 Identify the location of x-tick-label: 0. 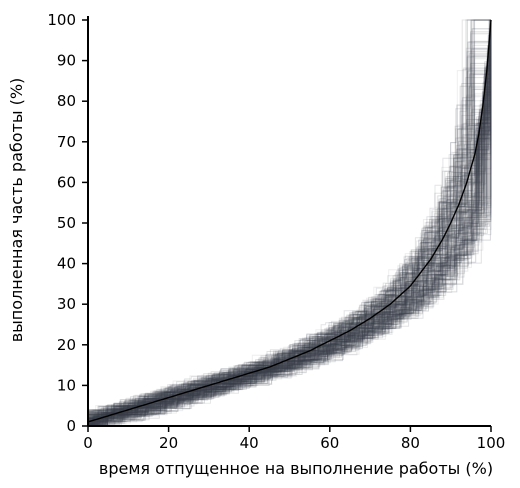
(88, 443).